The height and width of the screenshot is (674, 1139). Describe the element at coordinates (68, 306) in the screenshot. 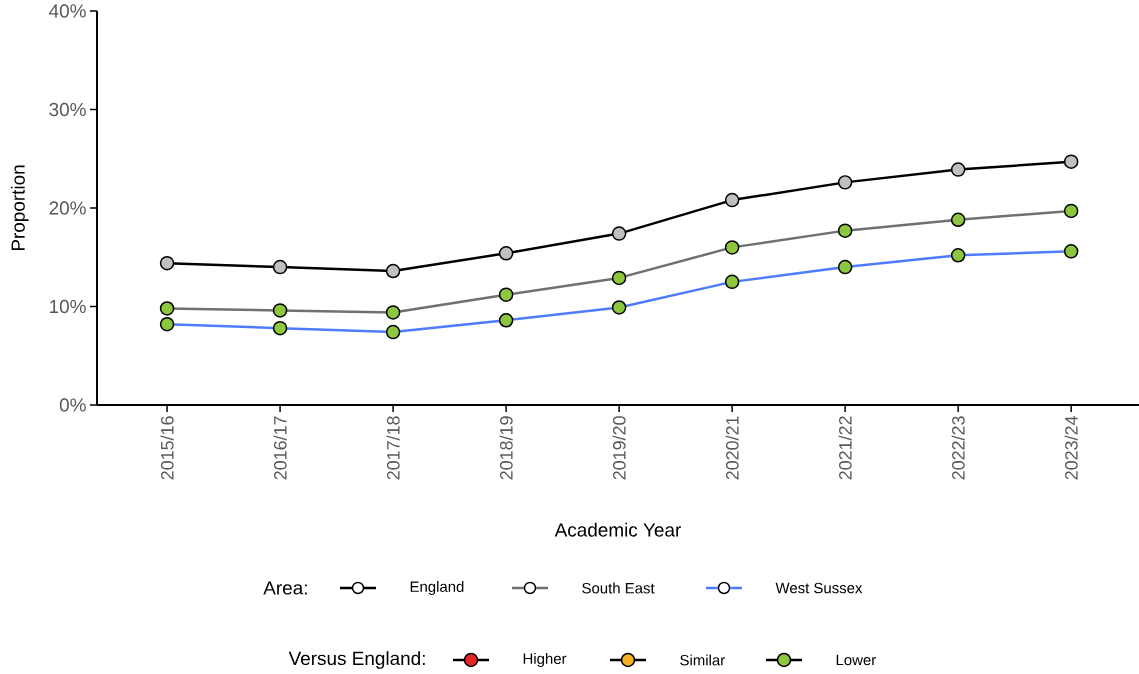

I see `y-tick-label: 10%` at that location.